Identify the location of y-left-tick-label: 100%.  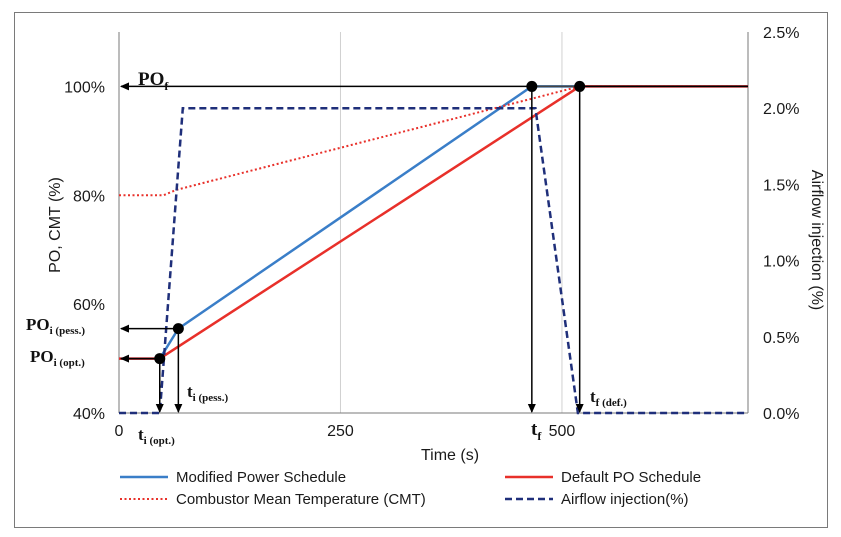
(84, 87).